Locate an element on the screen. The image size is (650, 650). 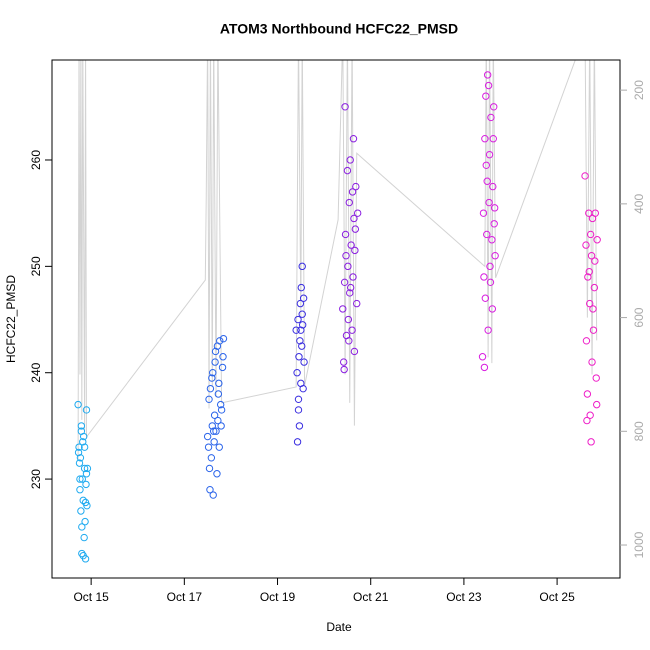
y-tick-label: 240 is located at coordinates (36, 372).